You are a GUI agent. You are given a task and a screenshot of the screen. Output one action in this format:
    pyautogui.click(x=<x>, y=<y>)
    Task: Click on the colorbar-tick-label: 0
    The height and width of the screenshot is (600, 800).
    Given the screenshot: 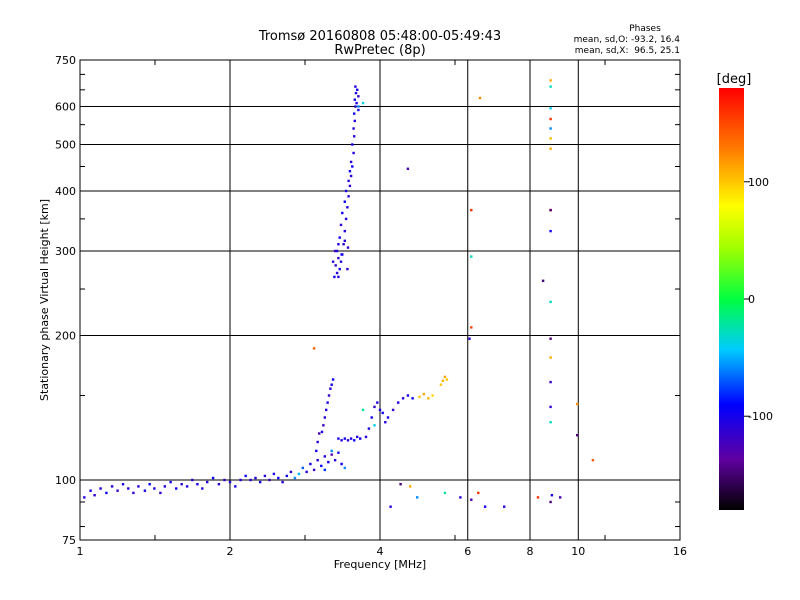 What is the action you would take?
    pyautogui.click(x=751, y=299)
    